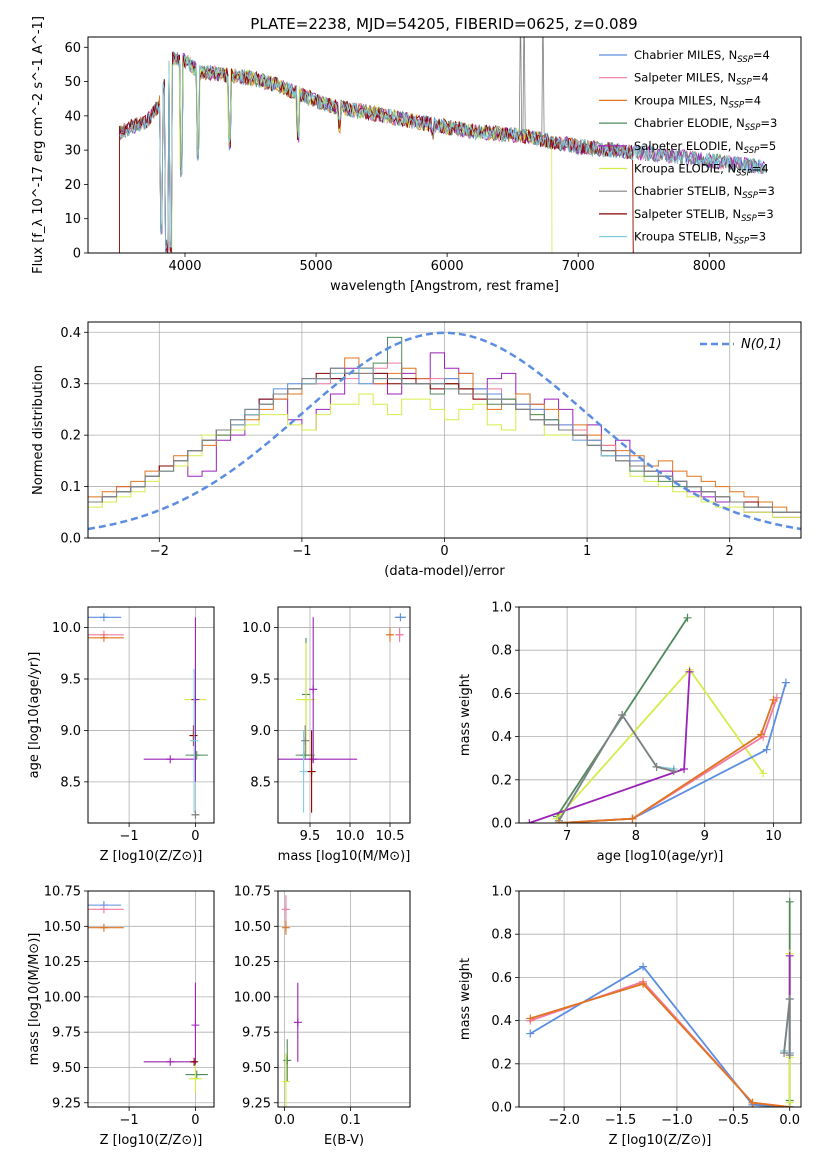  Describe the element at coordinates (705, 836) in the screenshot. I see `x-tick-label: 9` at that location.